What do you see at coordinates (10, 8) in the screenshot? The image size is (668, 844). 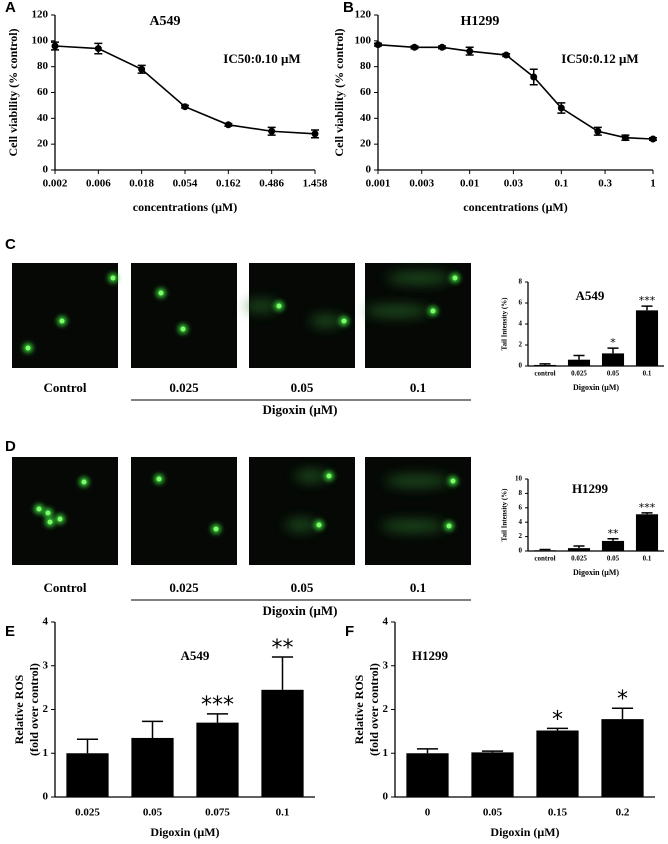 I see `panel-letter: A` at bounding box center [10, 8].